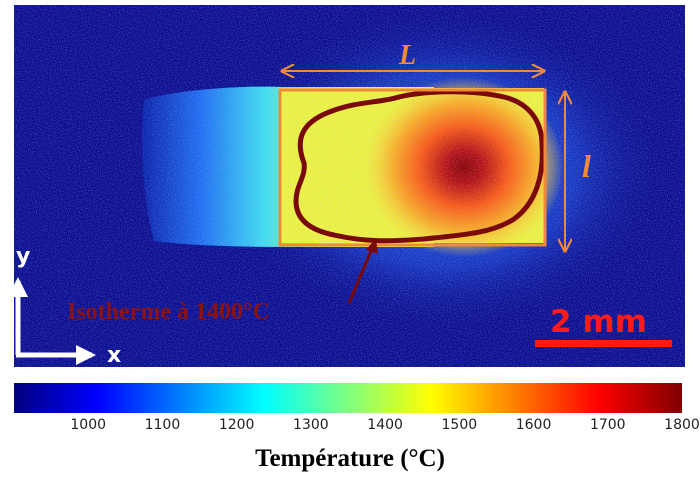  Describe the element at coordinates (419, 166) in the screenshot. I see `isotherm-contour` at that location.